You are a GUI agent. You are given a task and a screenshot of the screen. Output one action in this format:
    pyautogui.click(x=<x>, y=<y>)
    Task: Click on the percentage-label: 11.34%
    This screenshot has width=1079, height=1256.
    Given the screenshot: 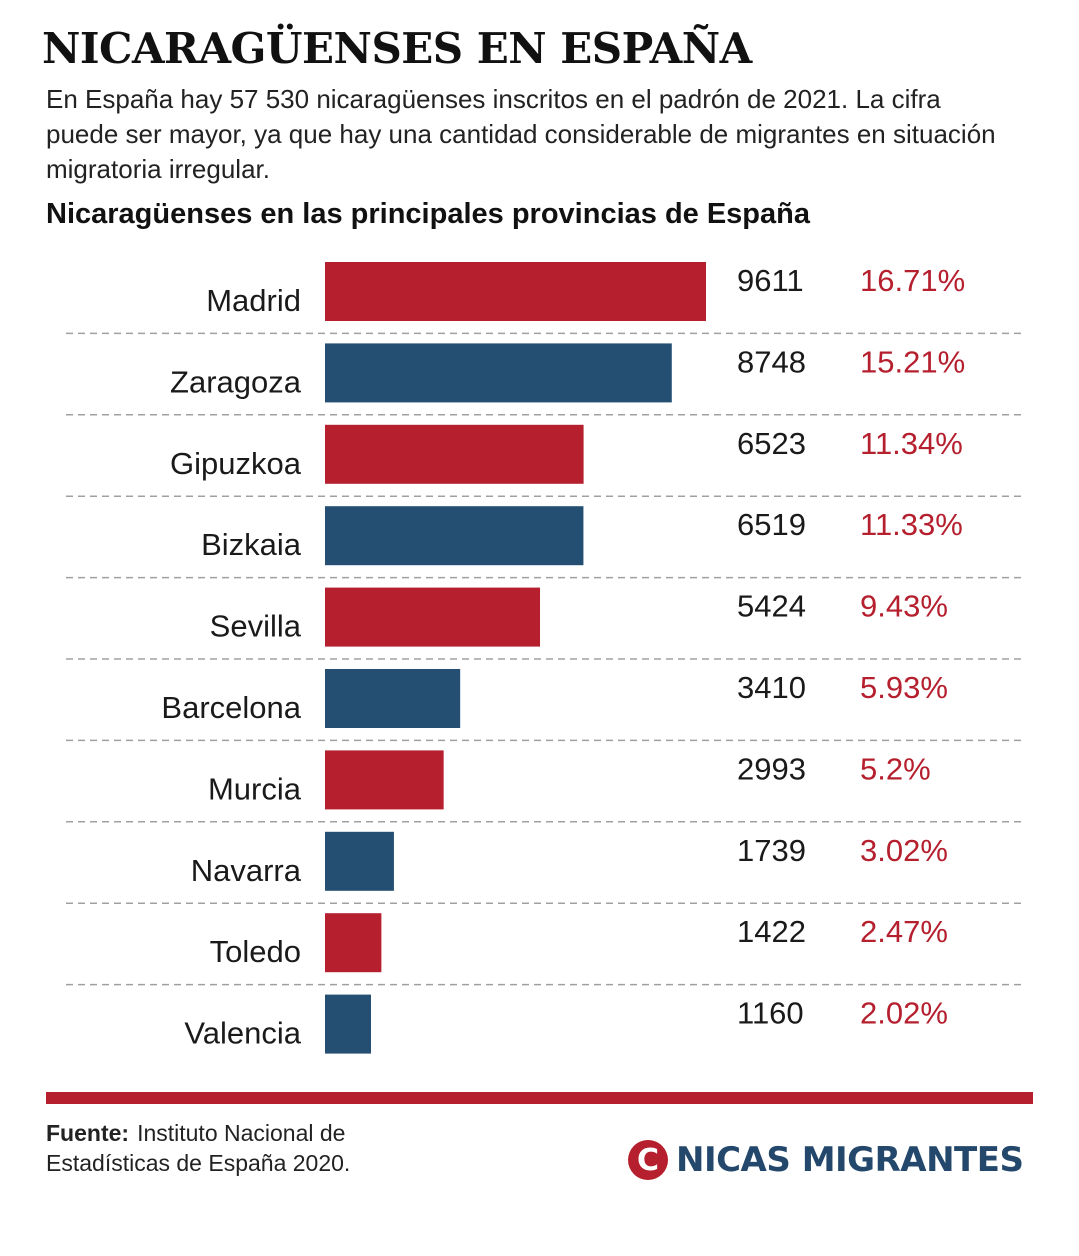 What is the action you would take?
    pyautogui.click(x=911, y=443)
    